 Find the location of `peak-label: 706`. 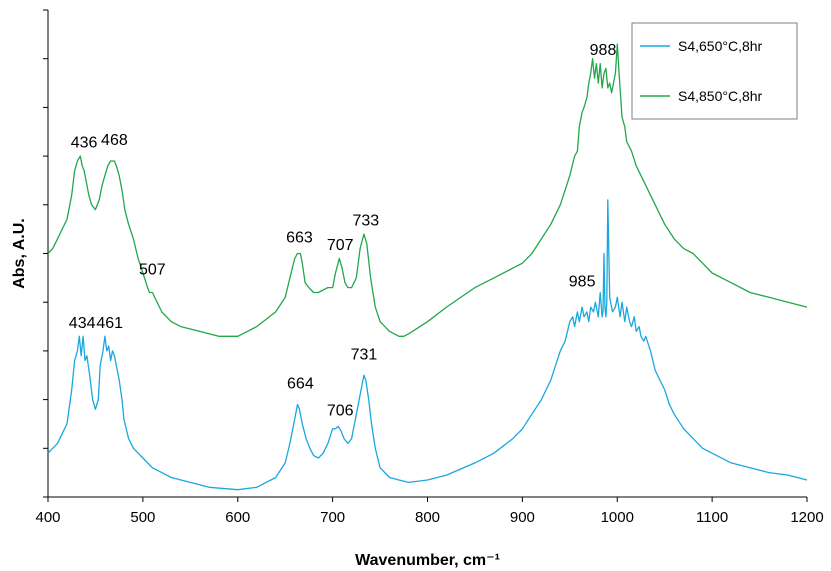

peak-label: 706 is located at coordinates (340, 411).